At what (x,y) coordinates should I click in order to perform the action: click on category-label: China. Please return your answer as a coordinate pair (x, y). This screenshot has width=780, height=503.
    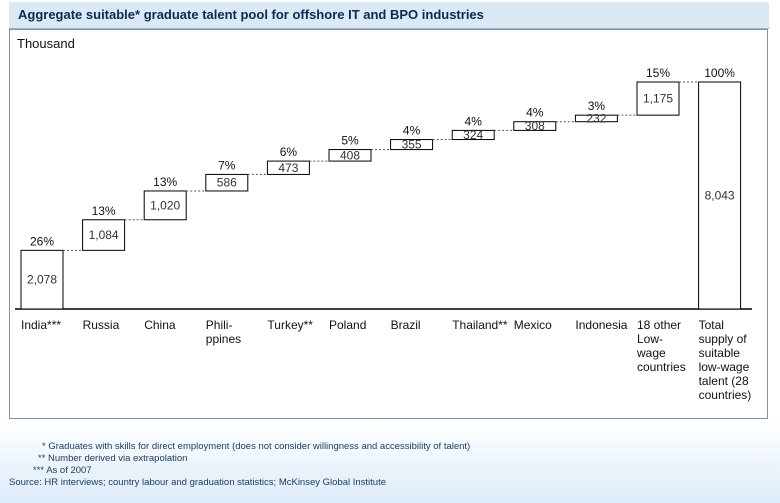
    Looking at the image, I should click on (160, 325).